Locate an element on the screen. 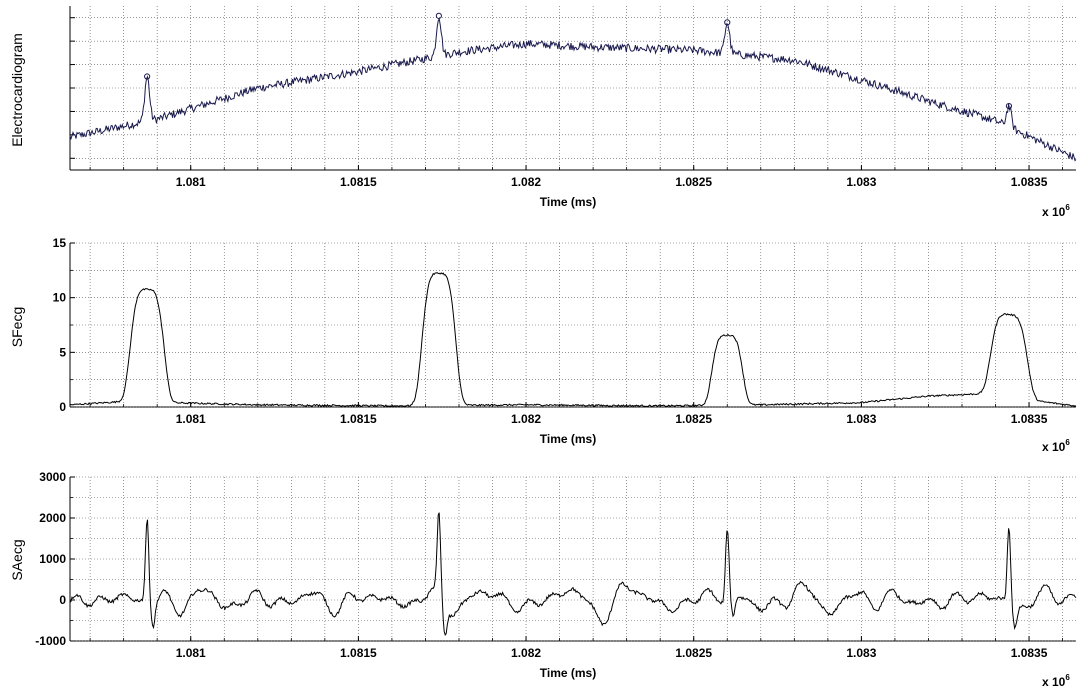  y-axis-label: Electrocardiogram is located at coordinates (17, 90).